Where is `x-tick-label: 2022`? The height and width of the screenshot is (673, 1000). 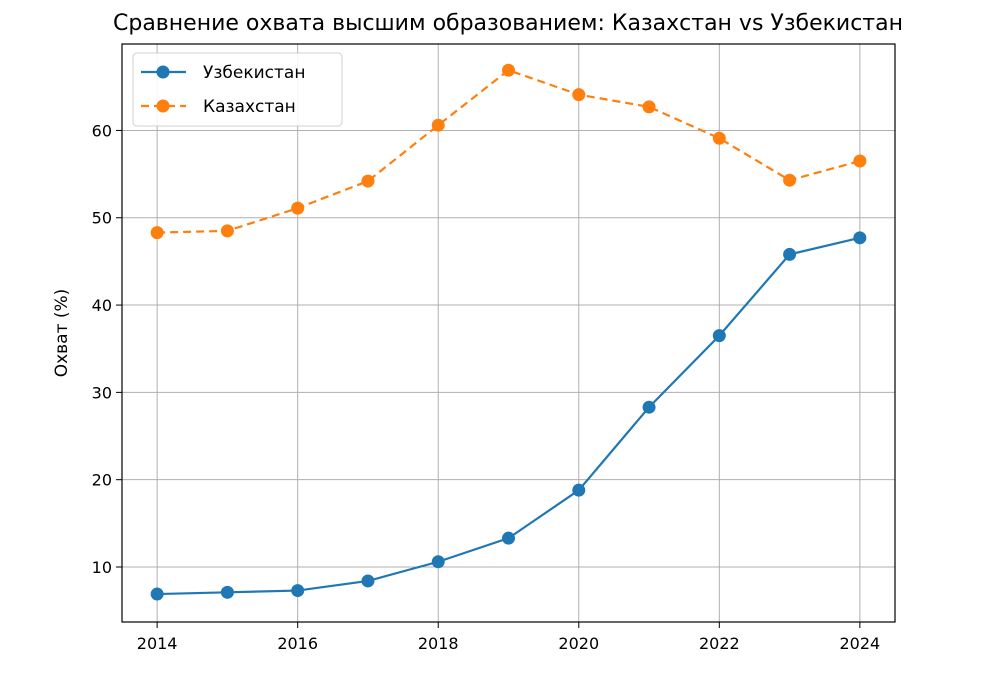 x-tick-label: 2022 is located at coordinates (719, 643).